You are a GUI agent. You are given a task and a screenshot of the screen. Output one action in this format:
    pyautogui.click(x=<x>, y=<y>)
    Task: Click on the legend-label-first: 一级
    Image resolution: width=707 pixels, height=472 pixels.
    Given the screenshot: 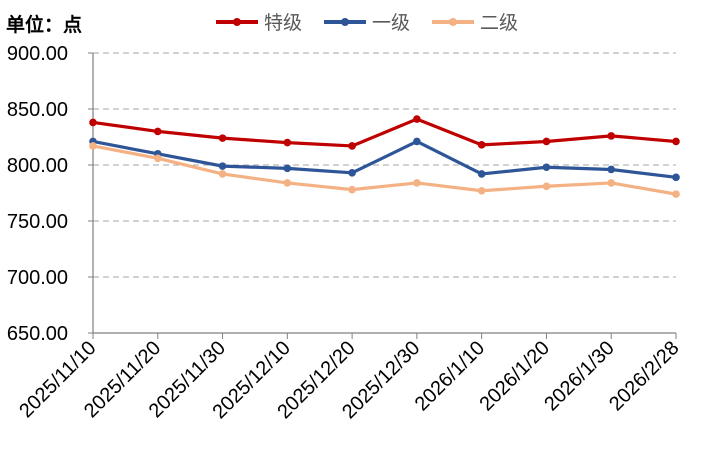 What is the action you would take?
    pyautogui.click(x=391, y=23)
    